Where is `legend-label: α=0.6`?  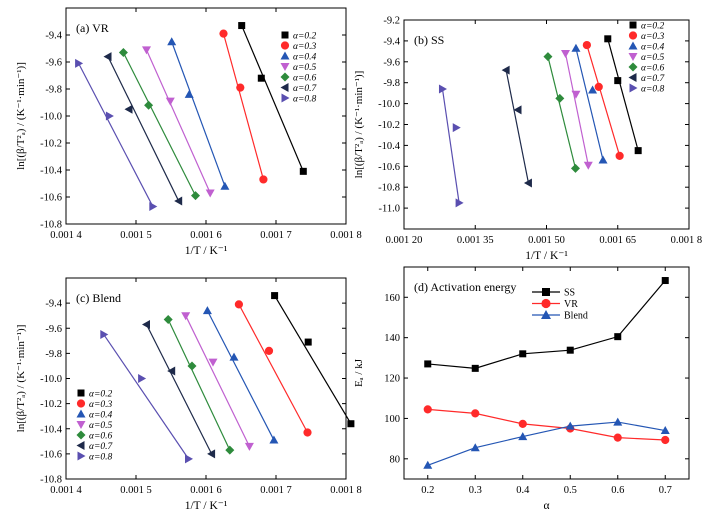 legend-label: α=0.6 is located at coordinates (101, 437).